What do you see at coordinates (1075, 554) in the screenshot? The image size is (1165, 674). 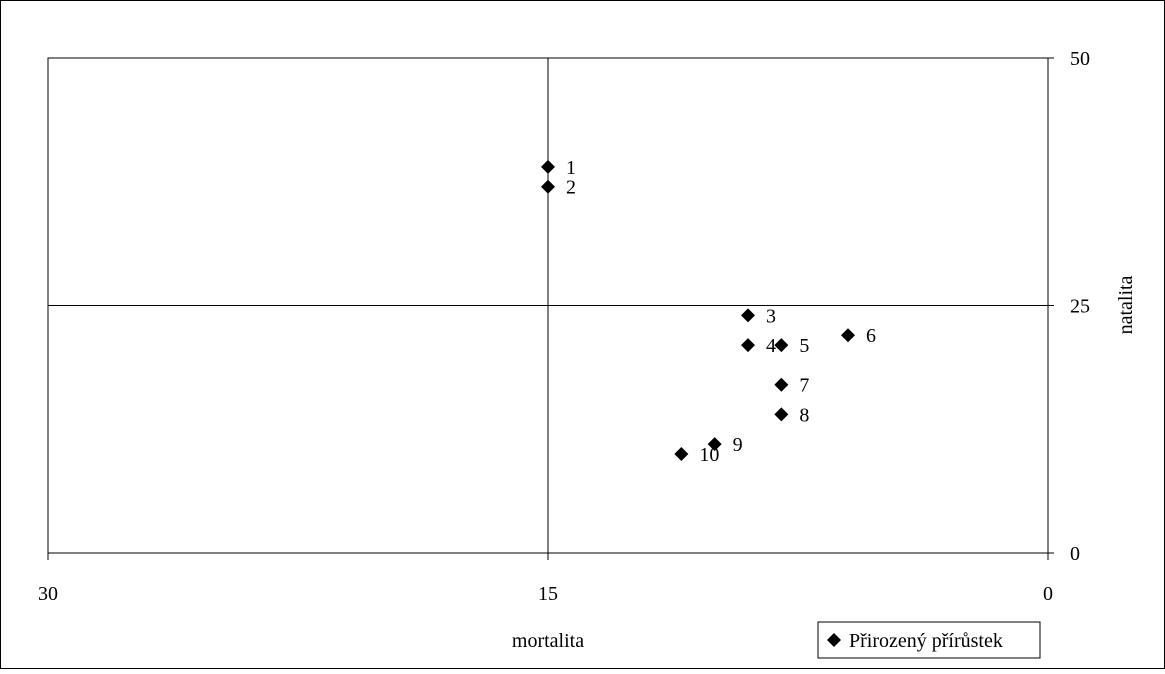 I see `y-tick-label: 0` at bounding box center [1075, 554].